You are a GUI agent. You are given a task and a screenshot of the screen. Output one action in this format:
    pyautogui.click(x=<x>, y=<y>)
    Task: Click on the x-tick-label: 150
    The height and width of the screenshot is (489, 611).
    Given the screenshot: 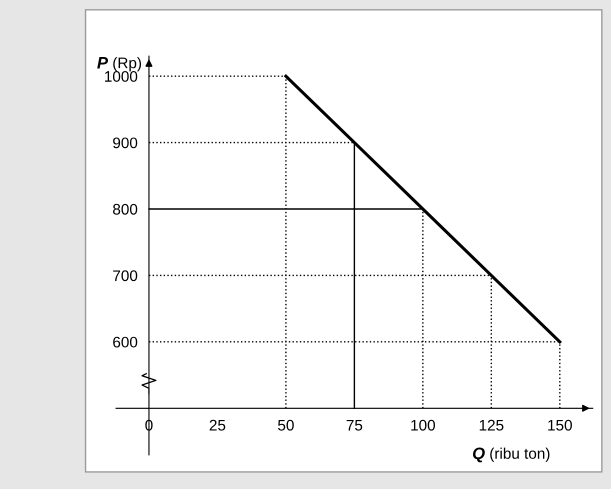 What is the action you would take?
    pyautogui.click(x=560, y=425)
    